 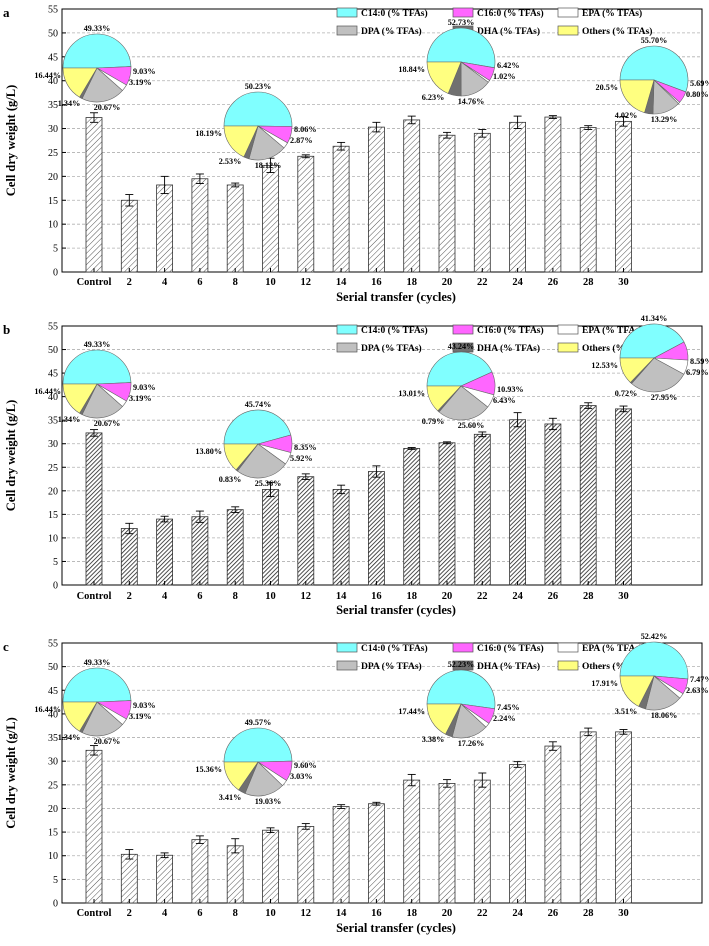 What do you see at coordinates (471, 425) in the screenshot?
I see `pie-label: 25.60%` at bounding box center [471, 425].